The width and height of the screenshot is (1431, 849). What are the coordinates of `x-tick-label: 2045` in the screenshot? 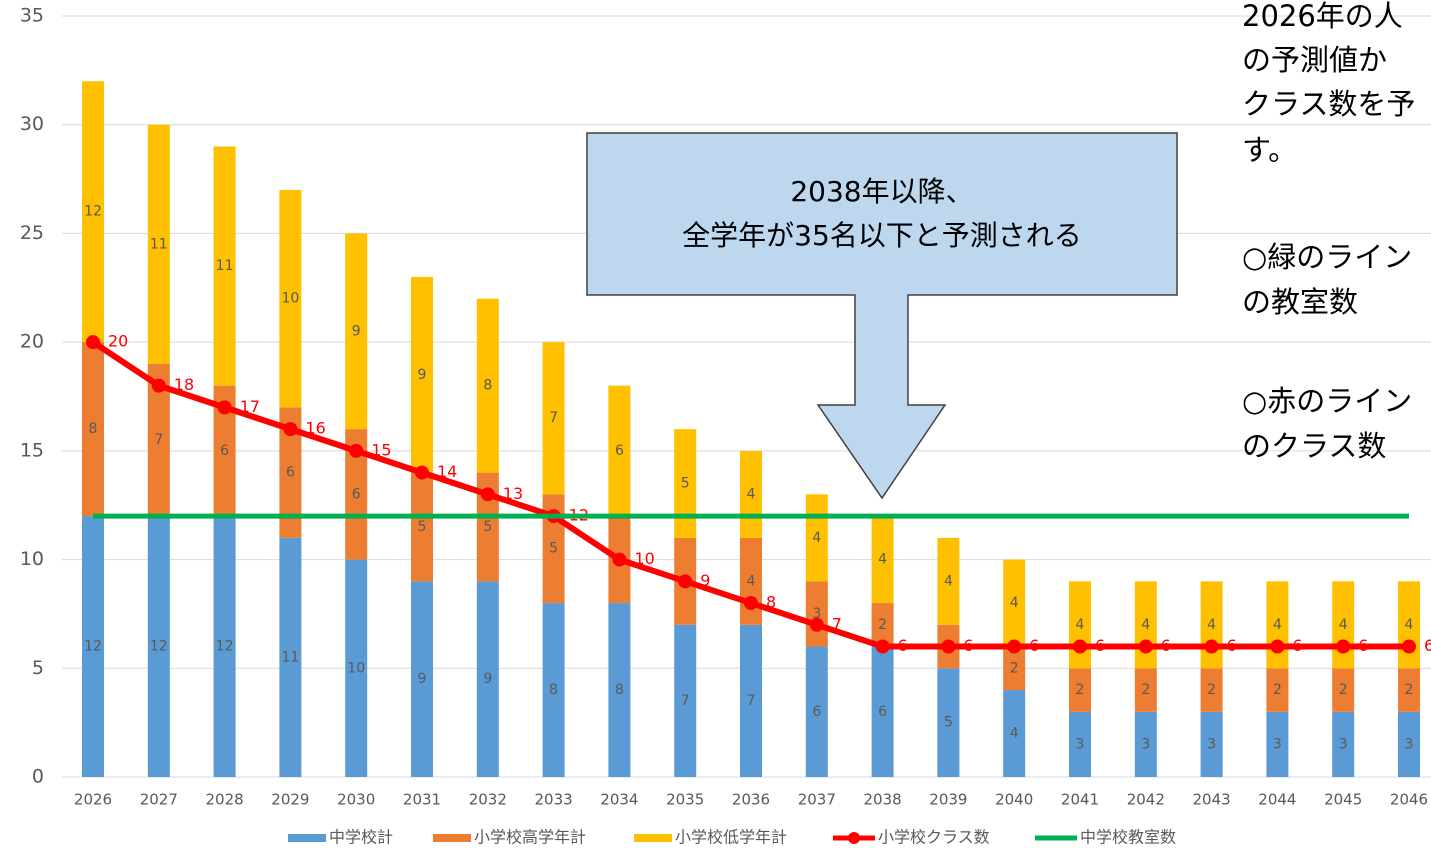 It's located at (1343, 800).